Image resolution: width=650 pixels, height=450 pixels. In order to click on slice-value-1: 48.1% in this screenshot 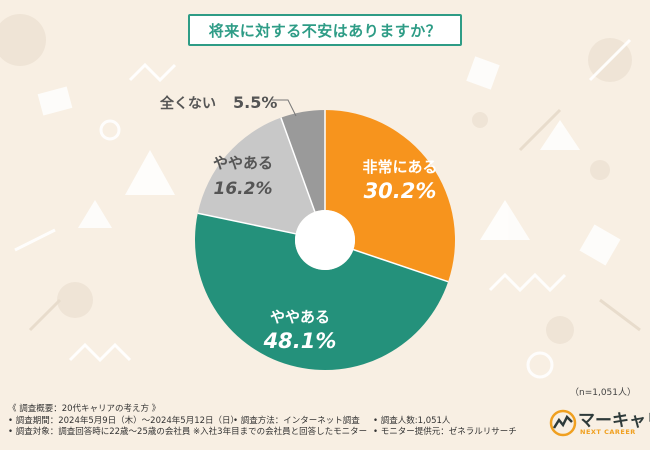, I will do `click(300, 341)`.